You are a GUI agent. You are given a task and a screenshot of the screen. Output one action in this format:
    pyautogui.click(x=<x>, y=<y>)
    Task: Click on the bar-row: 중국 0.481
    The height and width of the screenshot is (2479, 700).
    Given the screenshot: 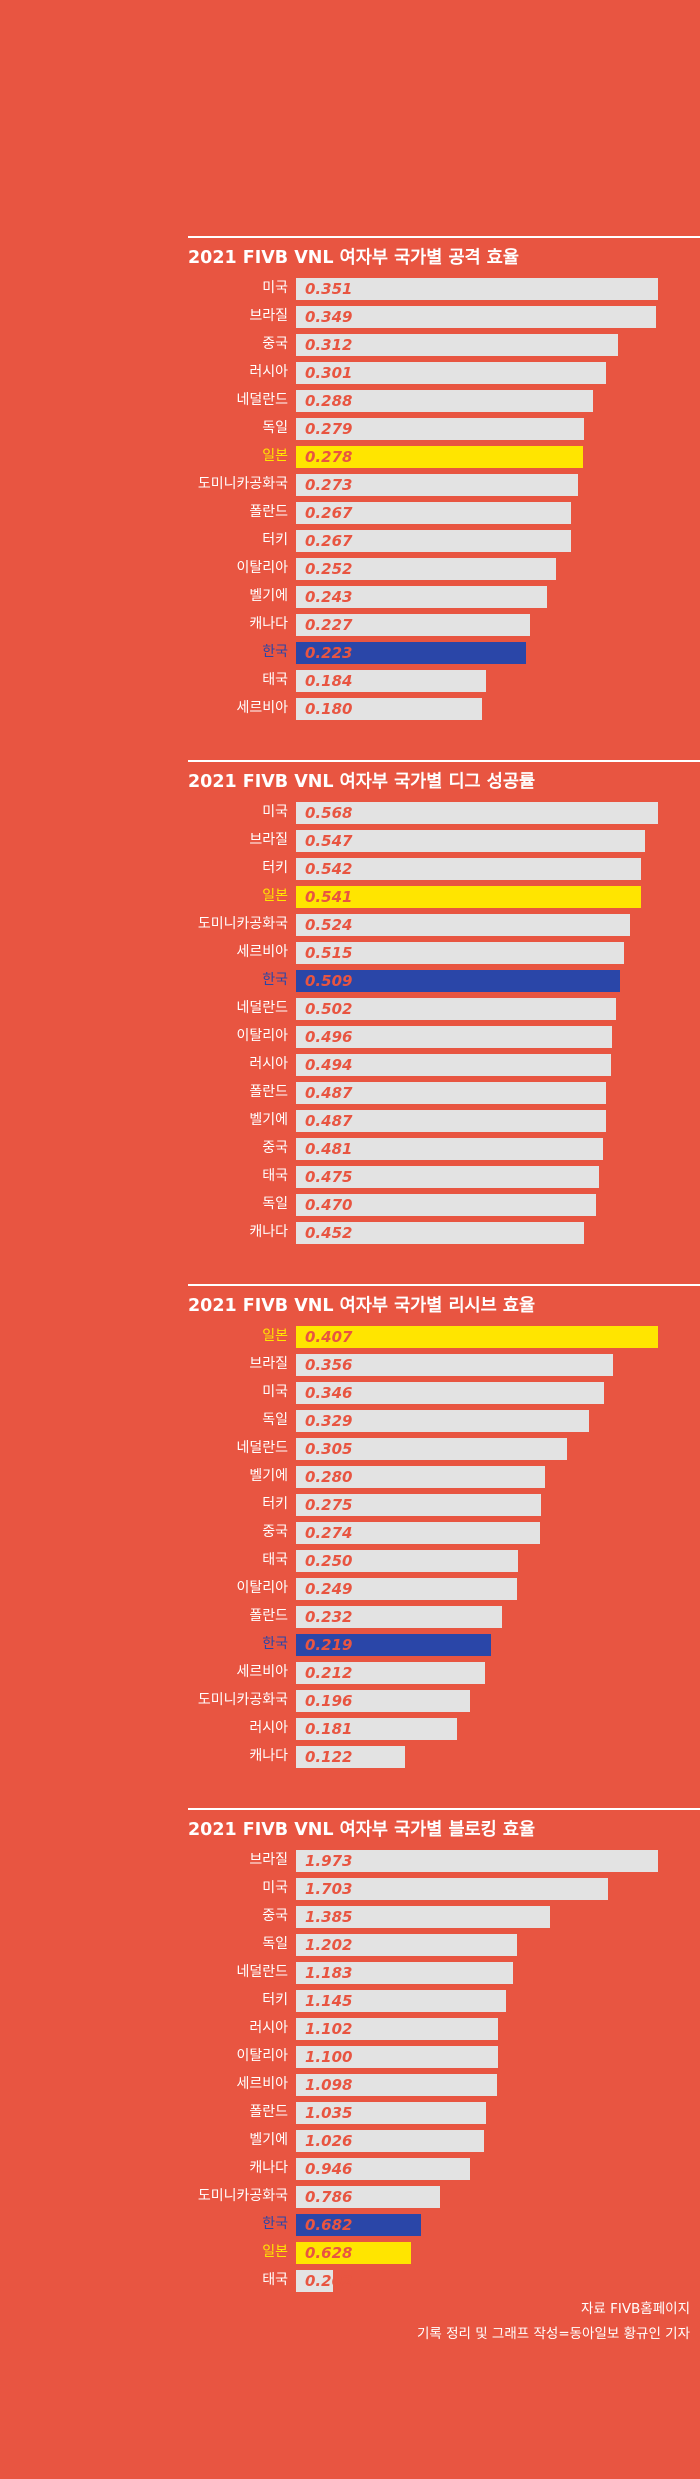 What is the action you would take?
    pyautogui.click(x=350, y=1150)
    